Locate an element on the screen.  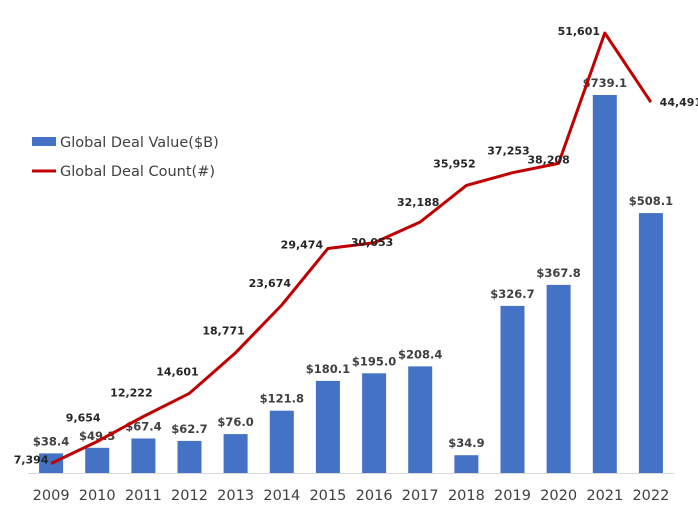
bar-2011 is located at coordinates (143, 455).